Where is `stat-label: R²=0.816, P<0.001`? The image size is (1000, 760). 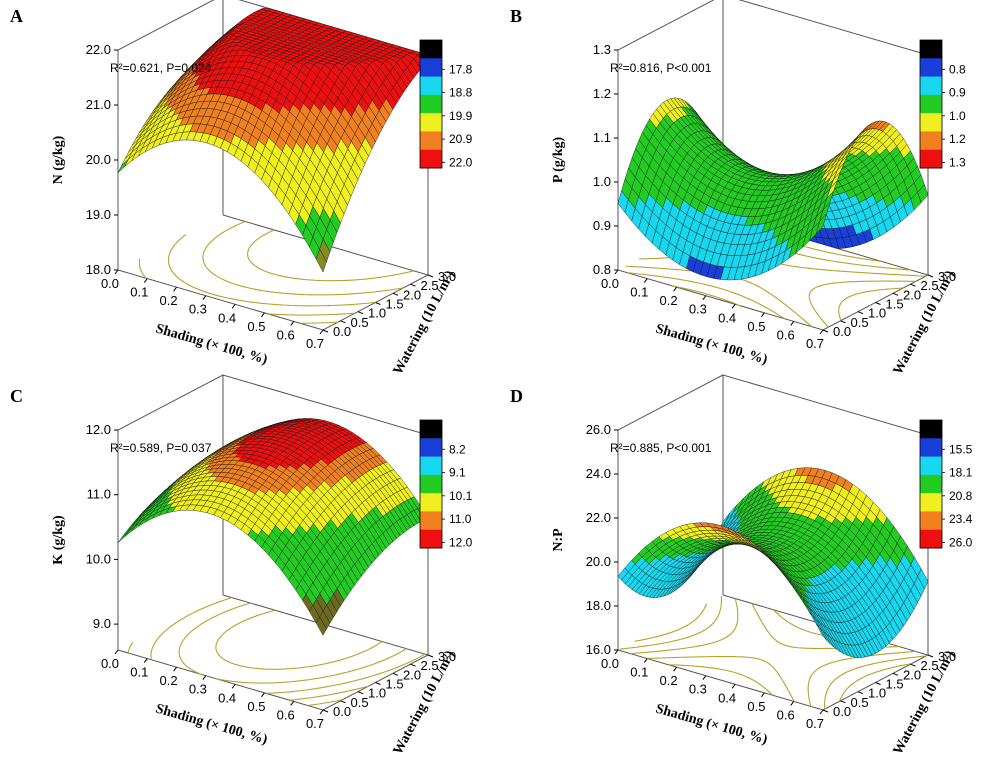 stat-label: R²=0.816, P<0.001 is located at coordinates (661, 68).